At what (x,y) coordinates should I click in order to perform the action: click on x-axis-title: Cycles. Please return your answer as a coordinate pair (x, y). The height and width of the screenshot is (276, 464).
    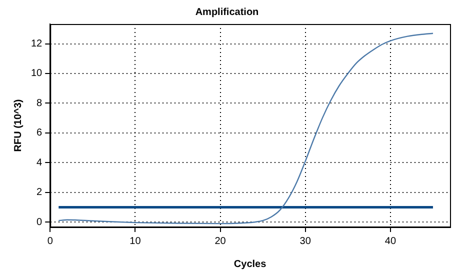
    Looking at the image, I should click on (250, 264).